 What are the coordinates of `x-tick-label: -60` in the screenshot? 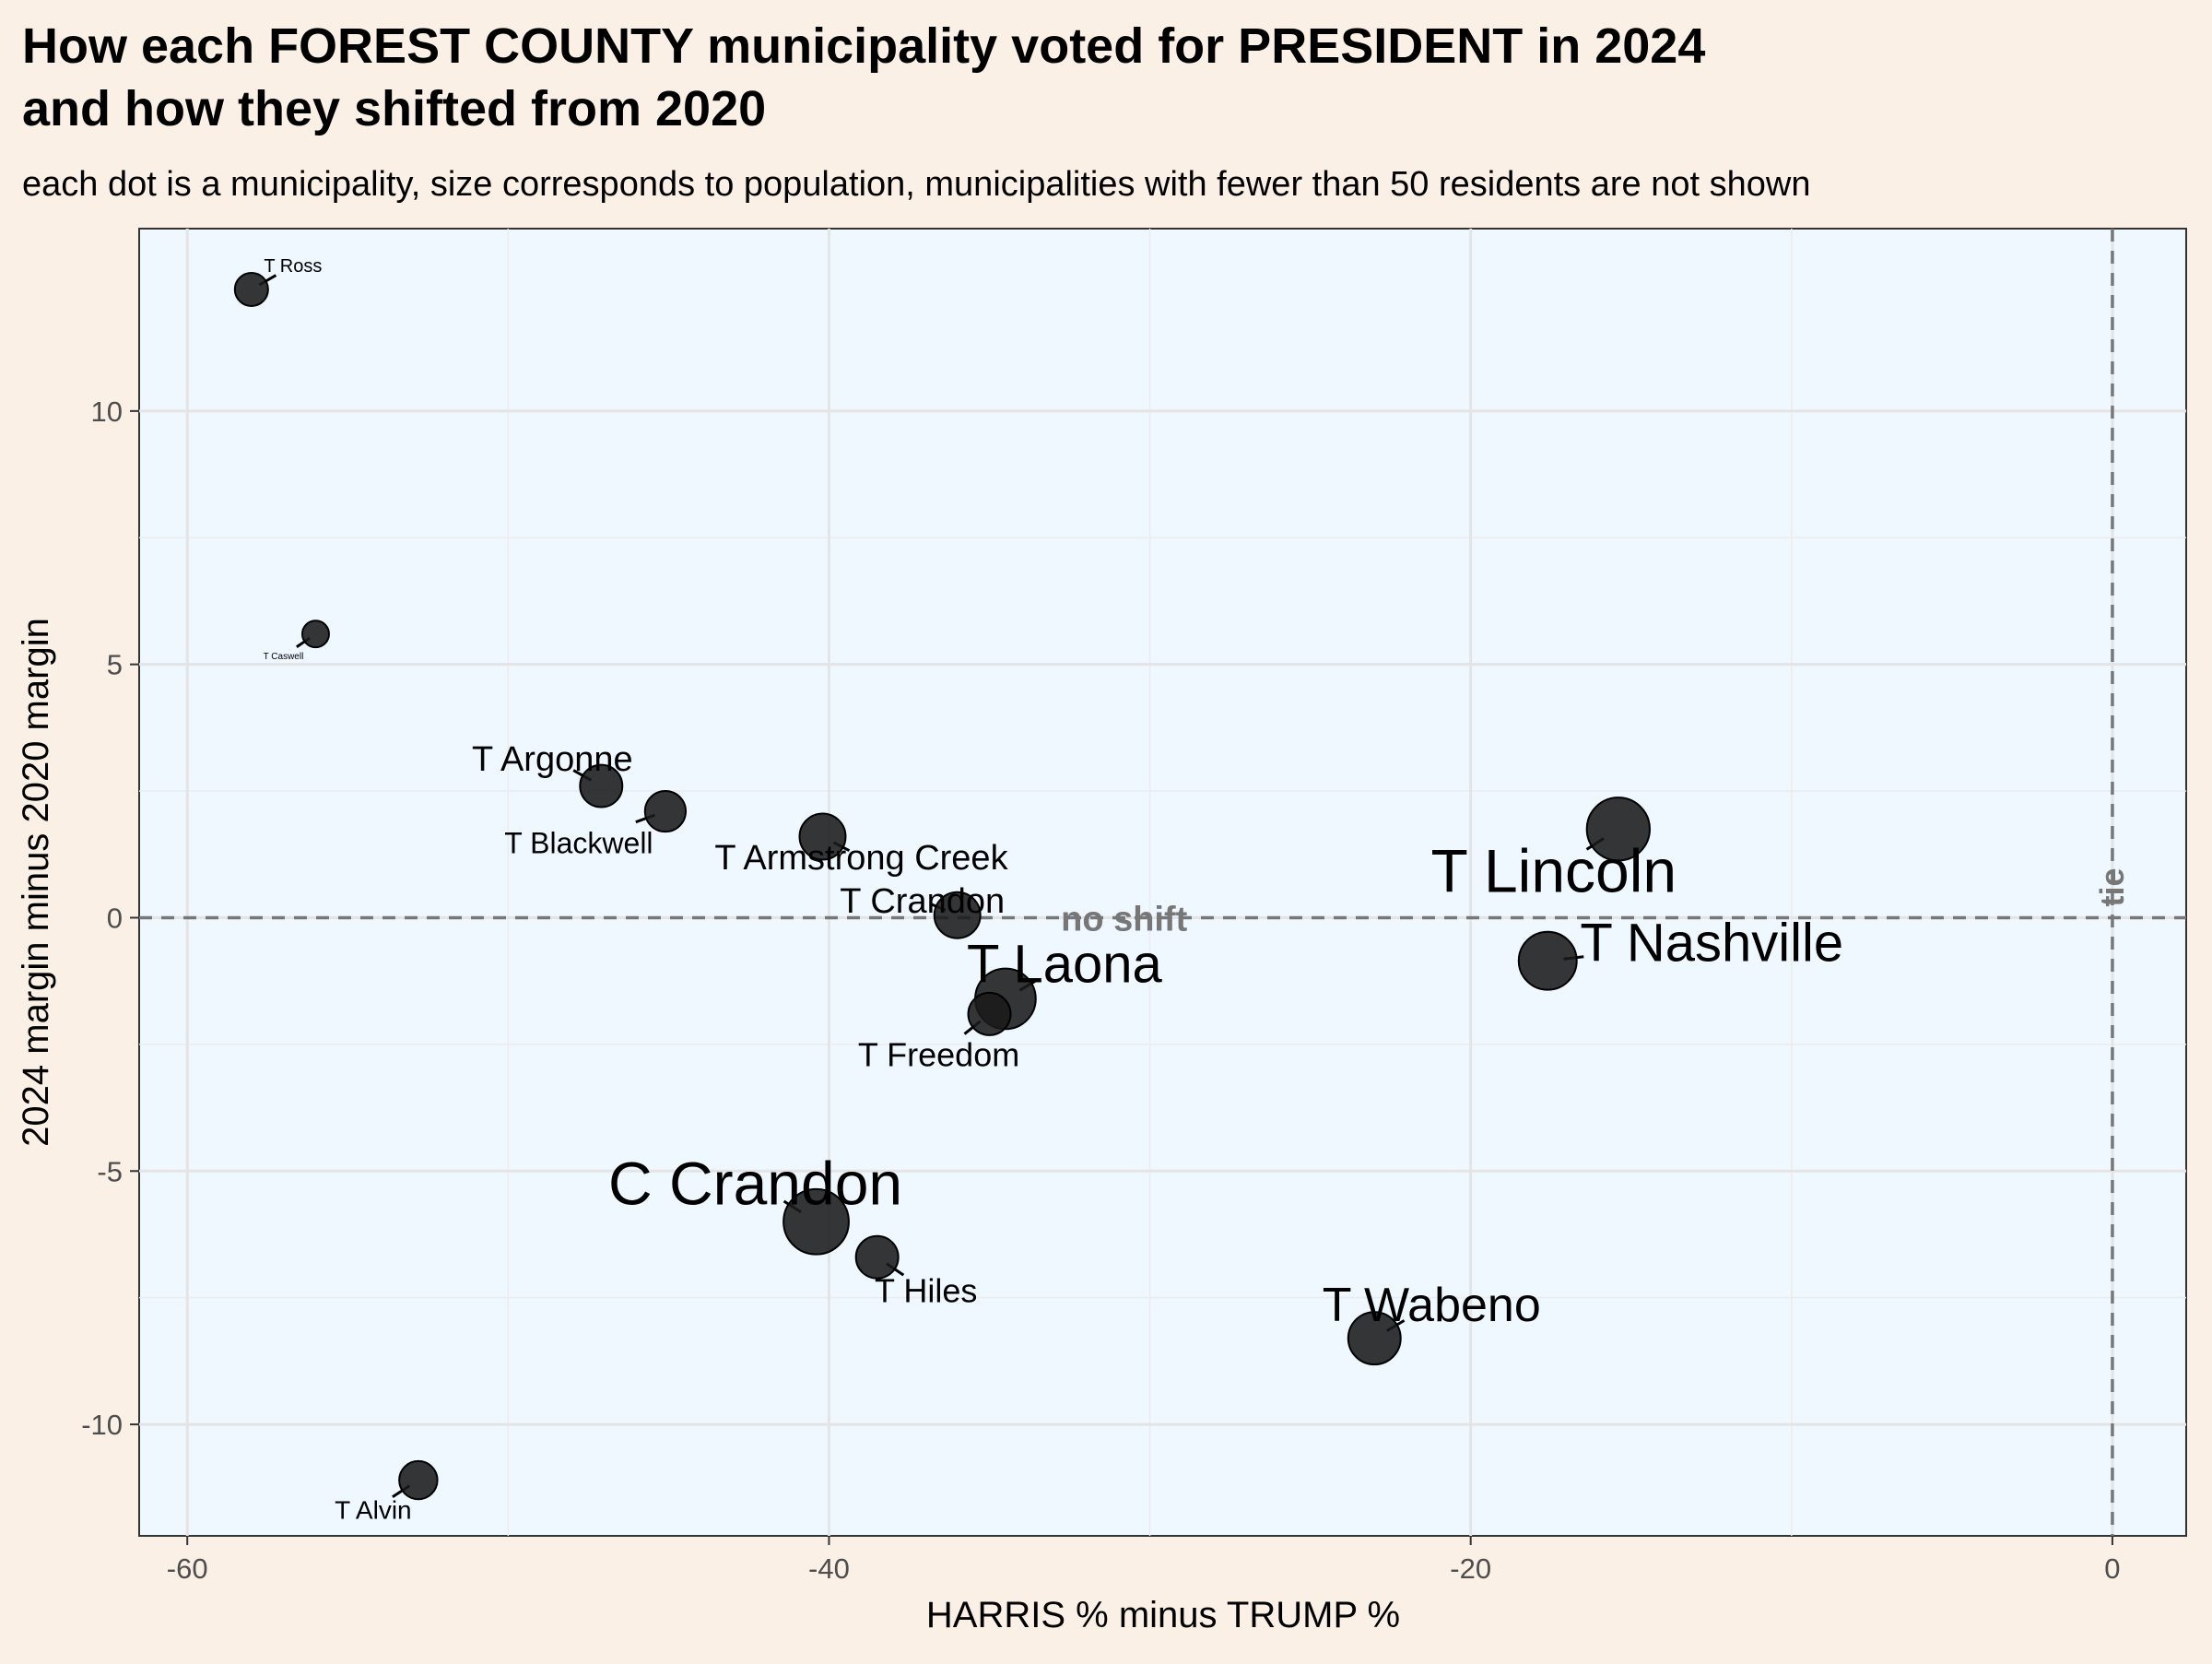 It's located at (187, 1568).